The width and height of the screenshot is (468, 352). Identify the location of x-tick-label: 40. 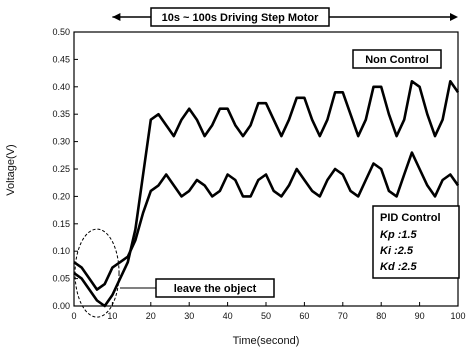
(228, 316).